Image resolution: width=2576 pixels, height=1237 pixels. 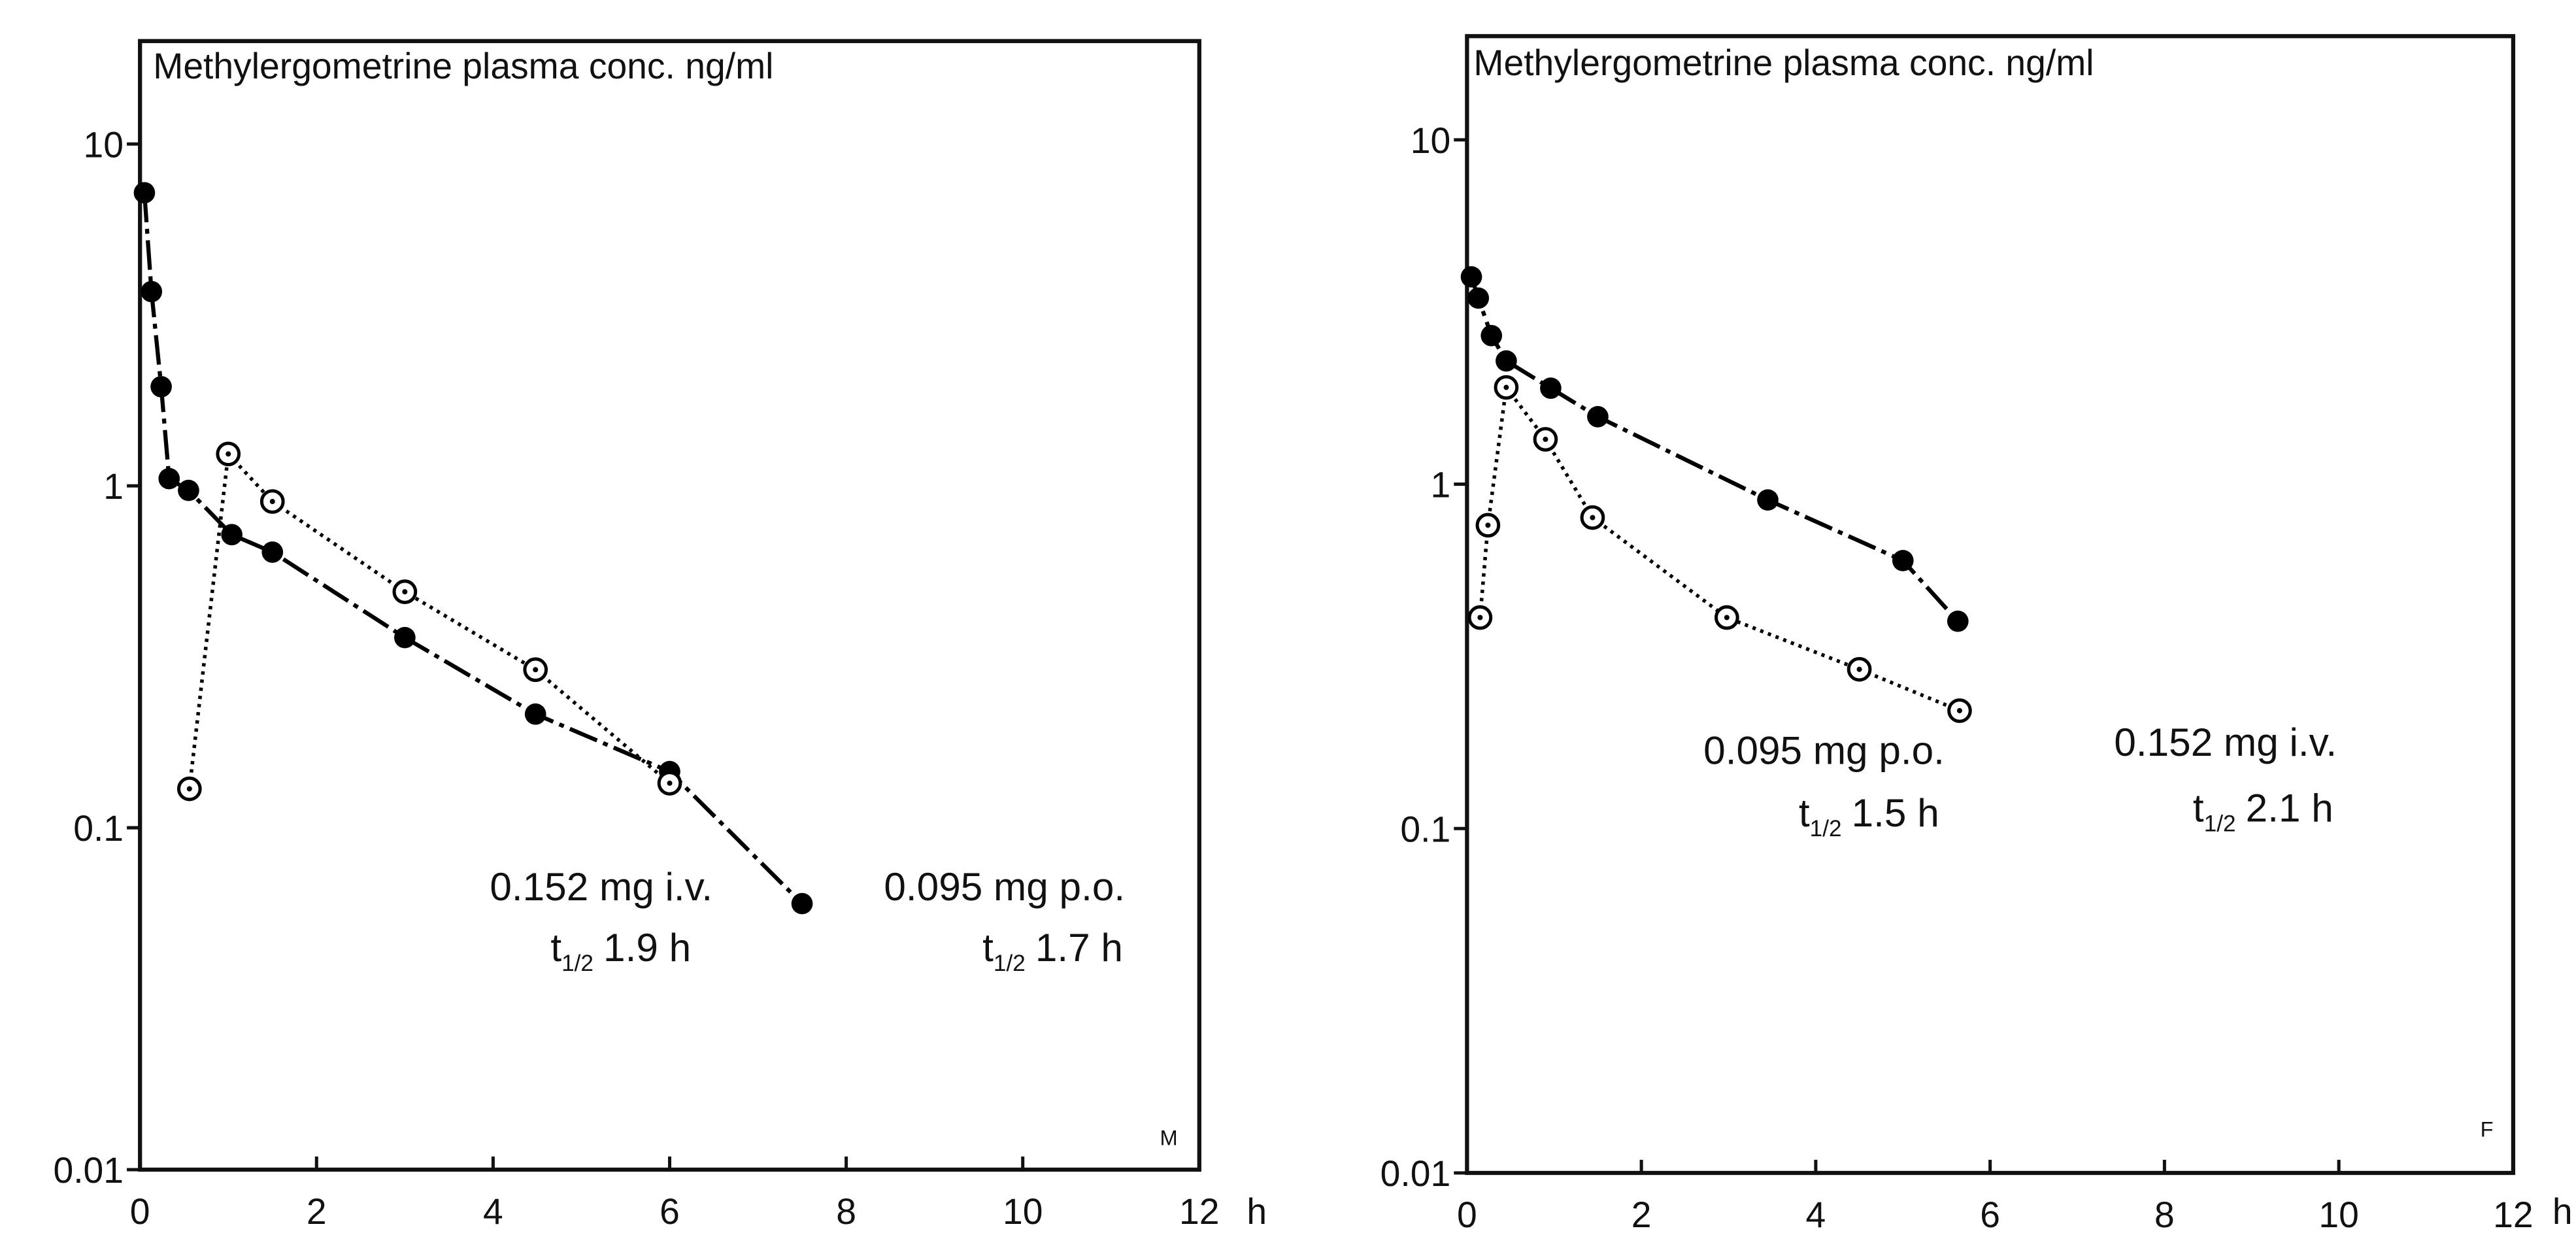 I want to click on half-life-value: 1.7 h, so click(x=1079, y=947).